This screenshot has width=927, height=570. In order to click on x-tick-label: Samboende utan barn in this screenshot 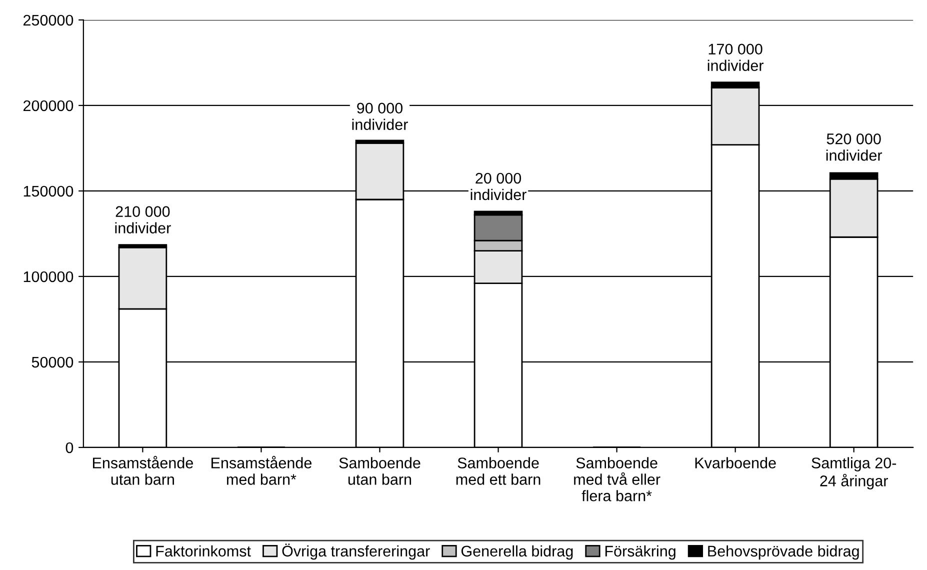, I will do `click(379, 471)`.